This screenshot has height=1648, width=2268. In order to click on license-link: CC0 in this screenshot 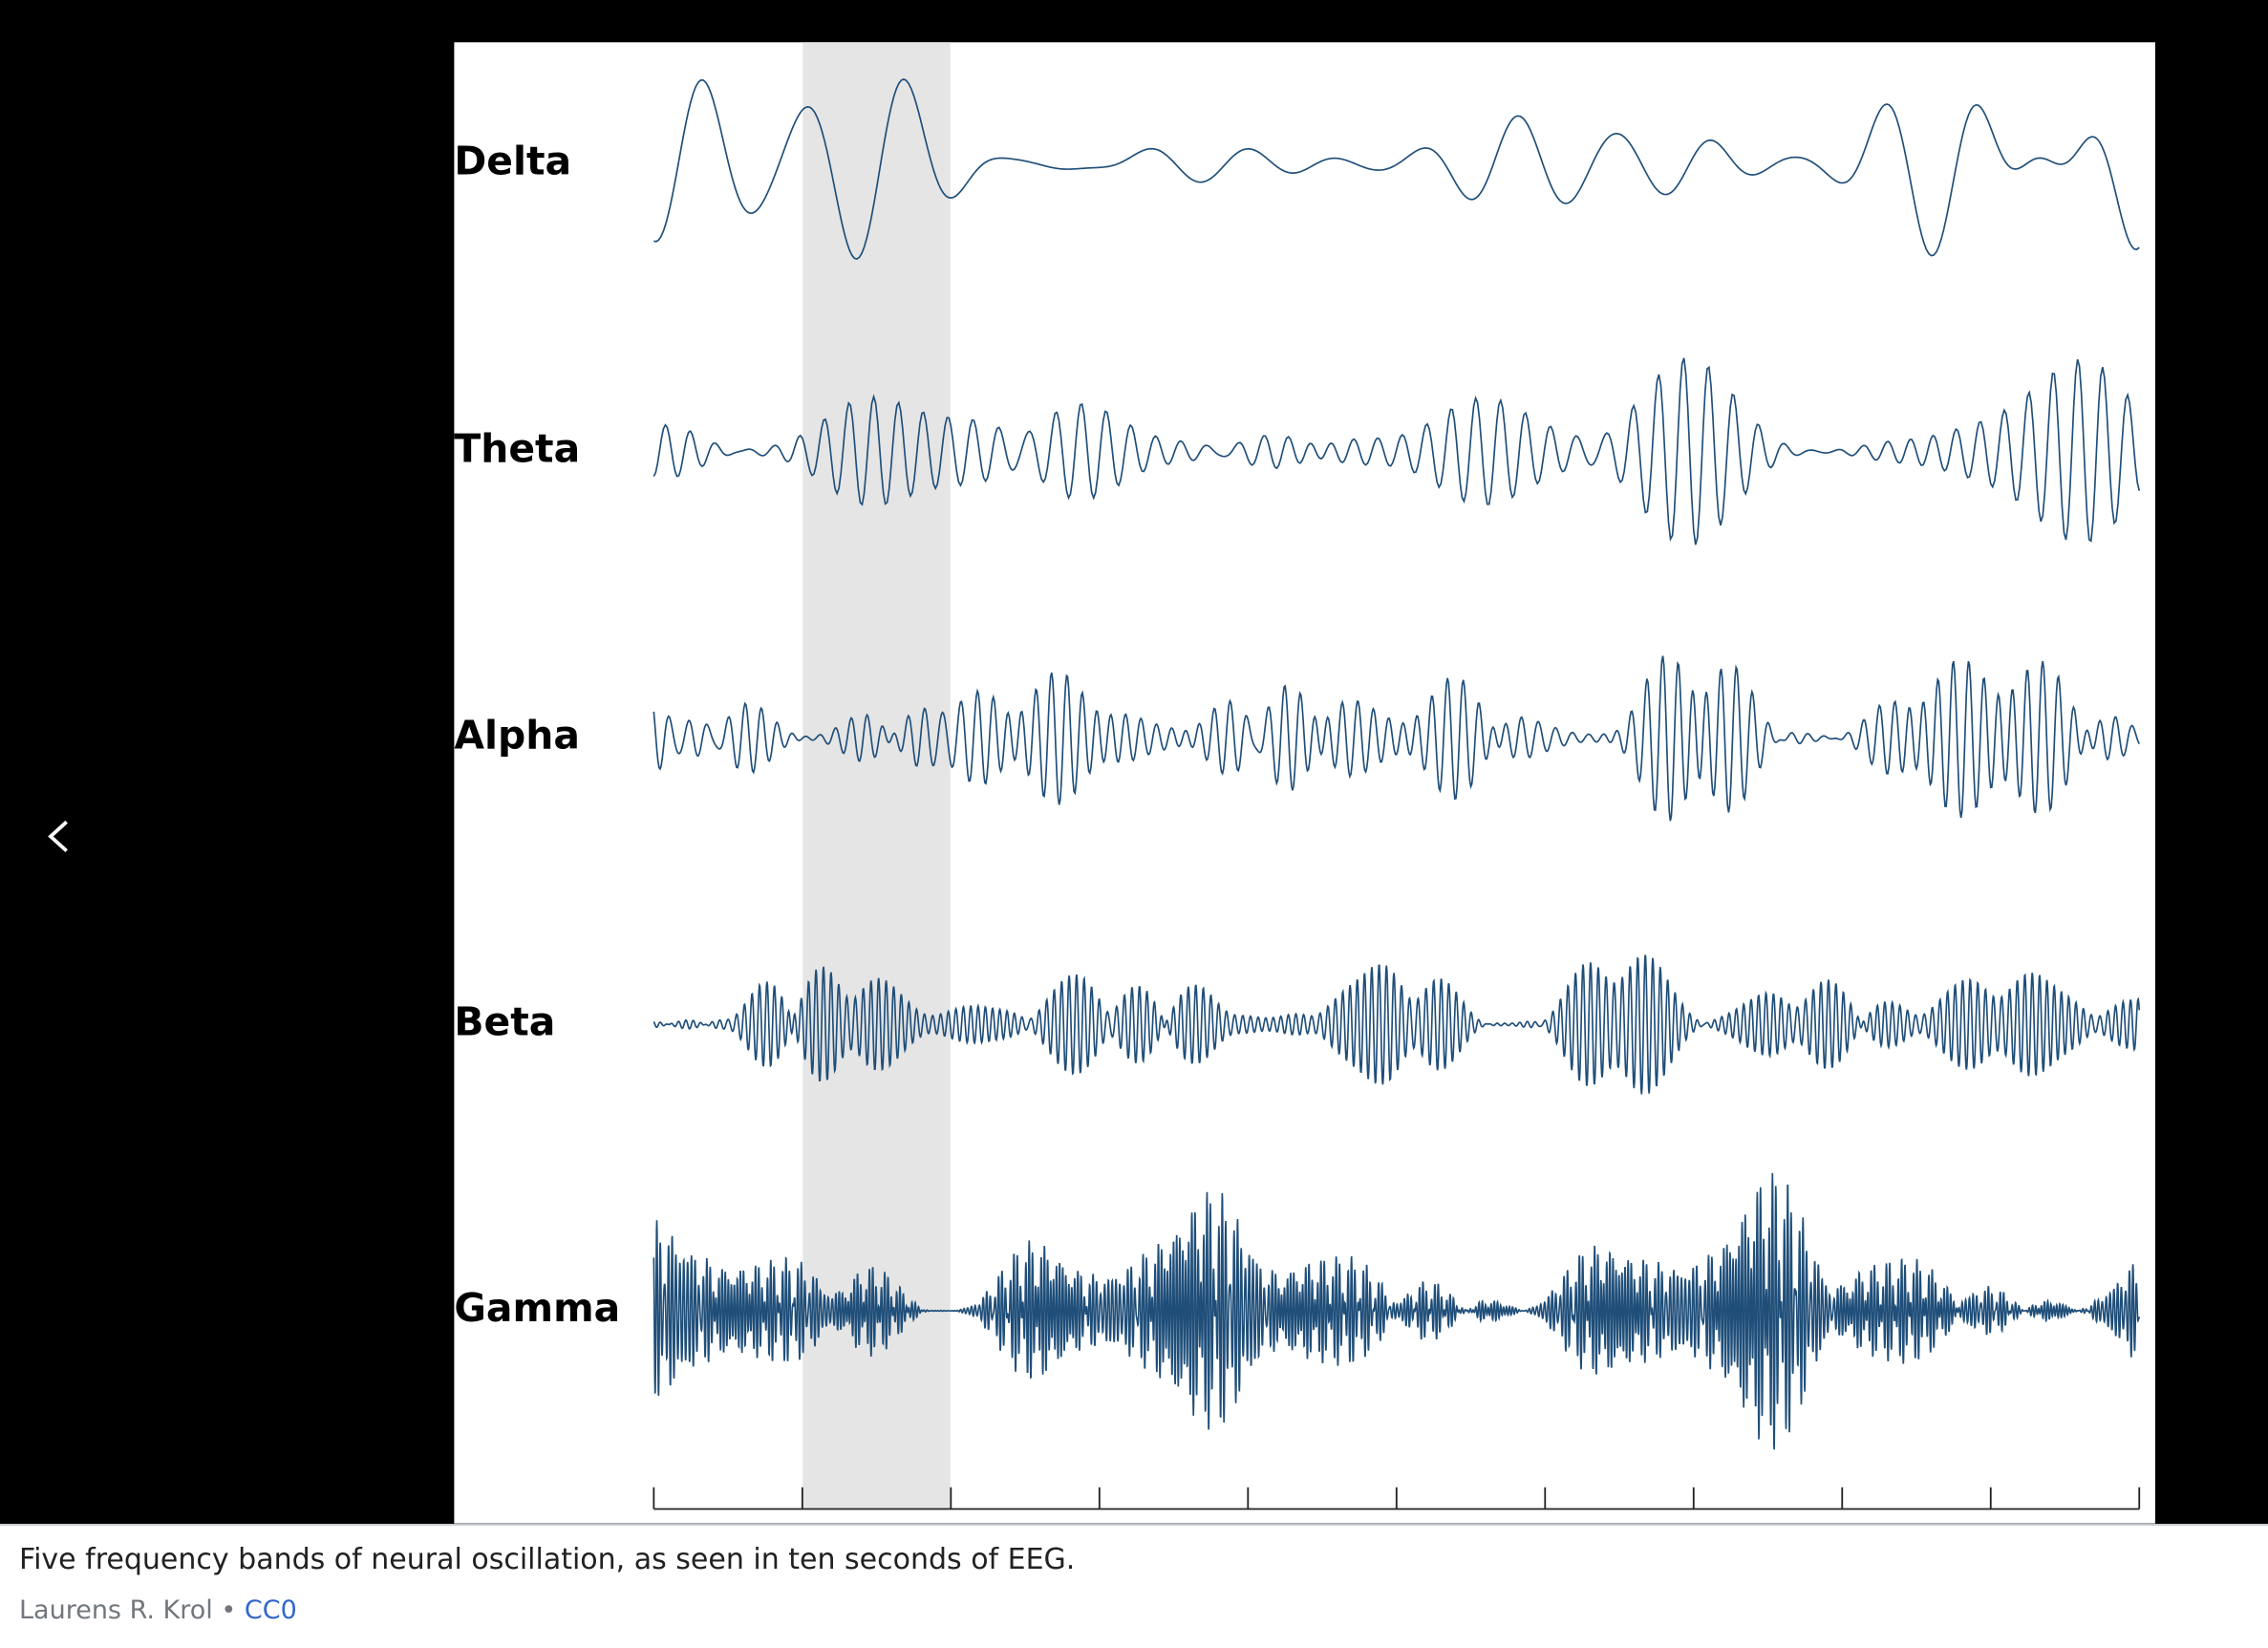, I will do `click(270, 1610)`.